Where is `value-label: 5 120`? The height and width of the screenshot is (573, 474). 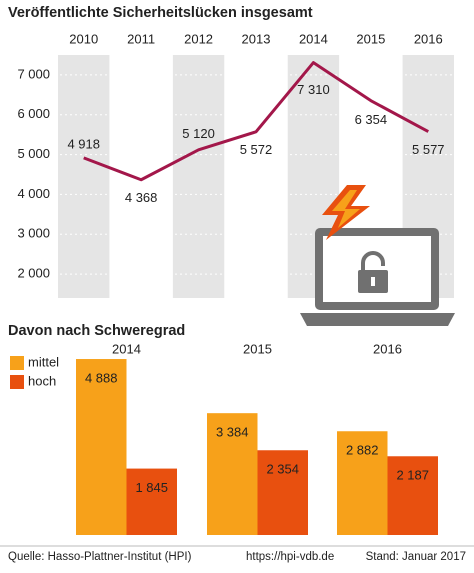 value-label: 5 120 is located at coordinates (198, 133).